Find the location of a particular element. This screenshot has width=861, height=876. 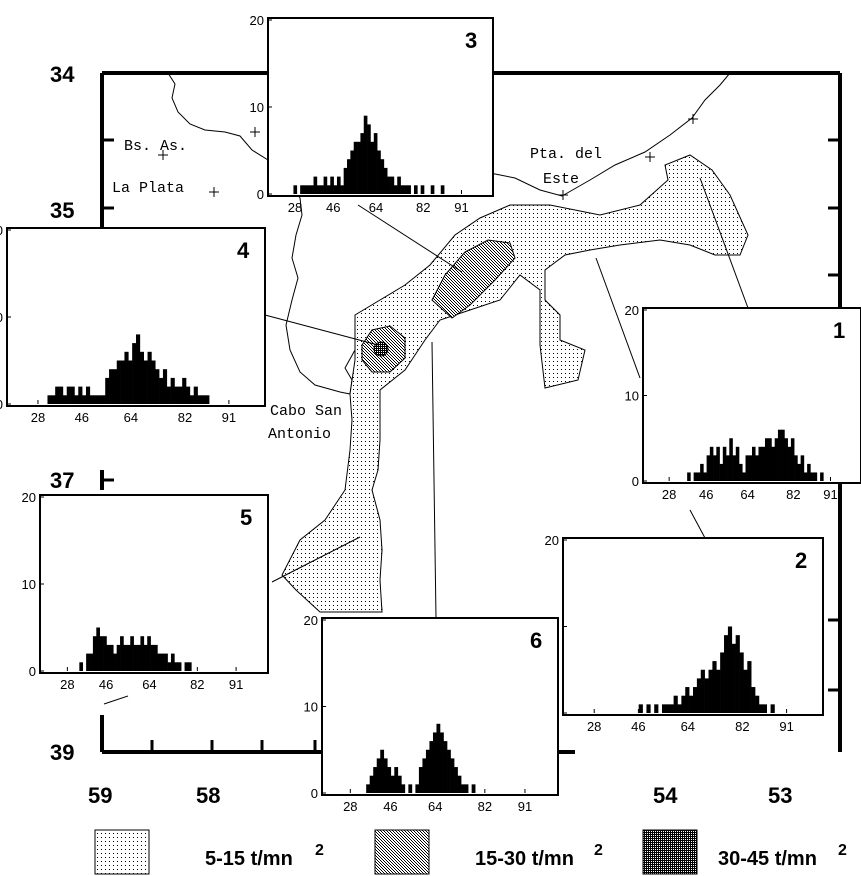

histogram-6-xtick-28: 28 is located at coordinates (350, 806).